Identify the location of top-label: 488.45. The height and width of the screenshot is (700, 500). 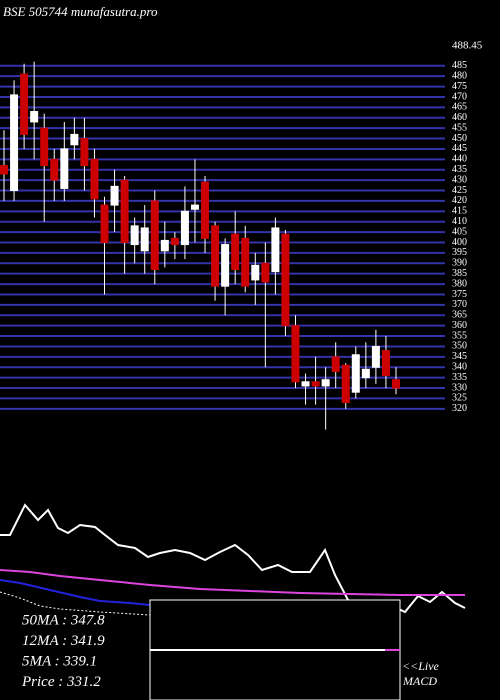
(467, 46).